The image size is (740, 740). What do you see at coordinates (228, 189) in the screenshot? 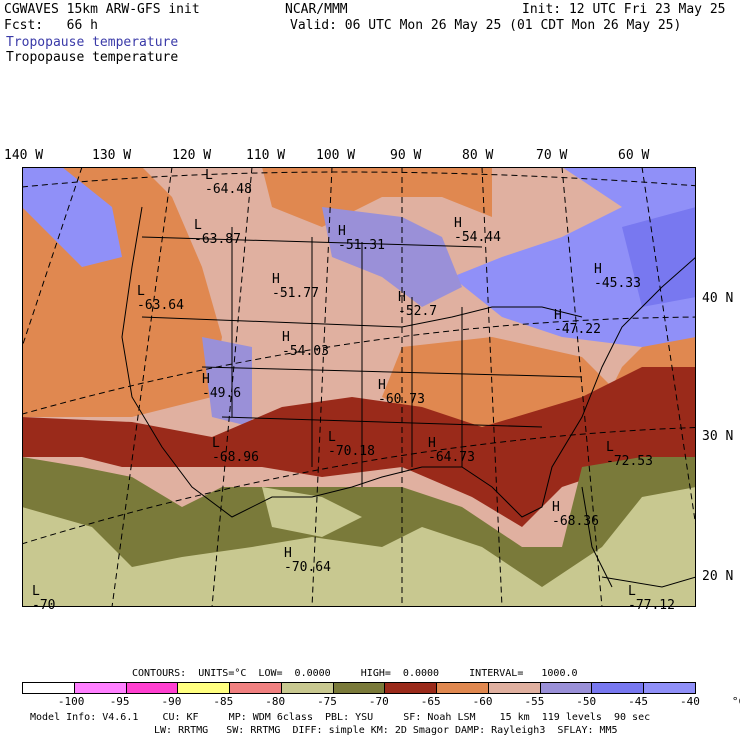
I see `center-value: -64.48` at bounding box center [228, 189].